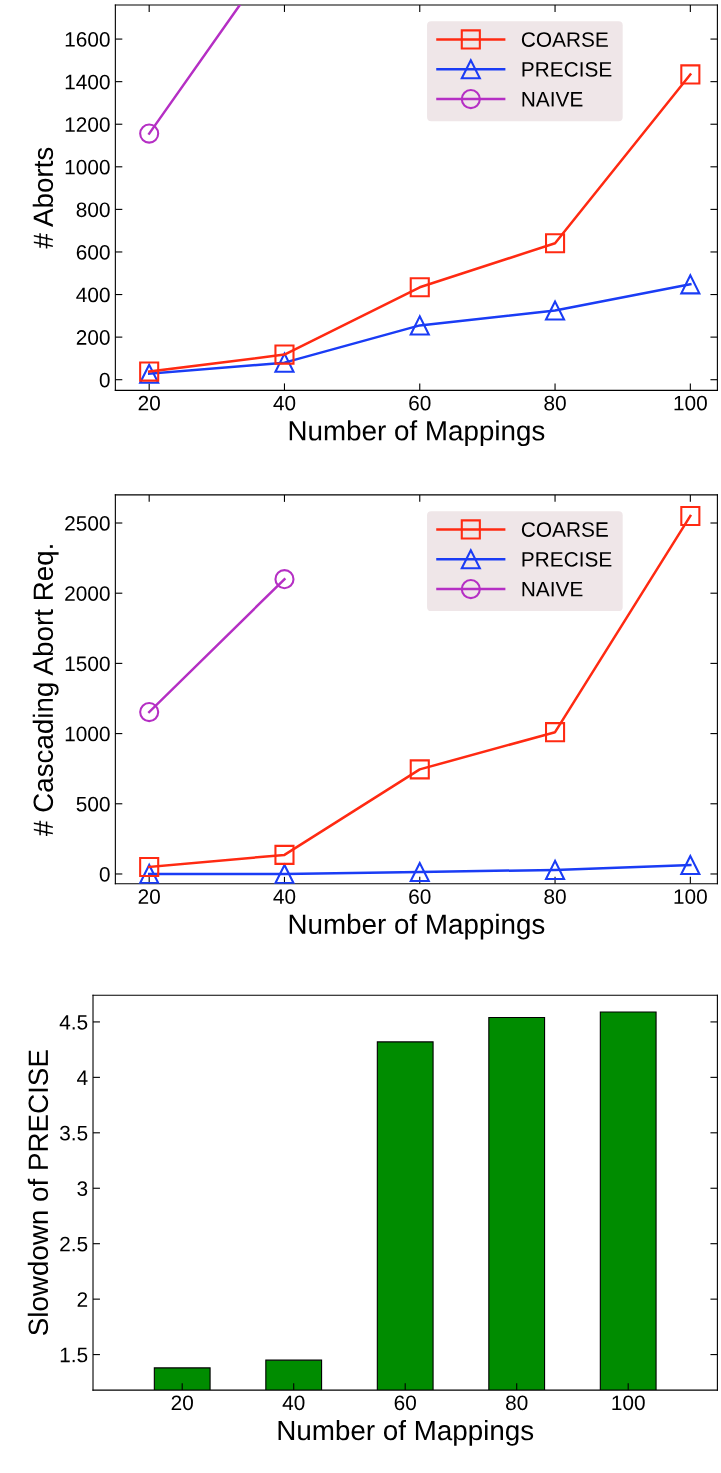  I want to click on y-tick-label: 800, so click(93, 210).